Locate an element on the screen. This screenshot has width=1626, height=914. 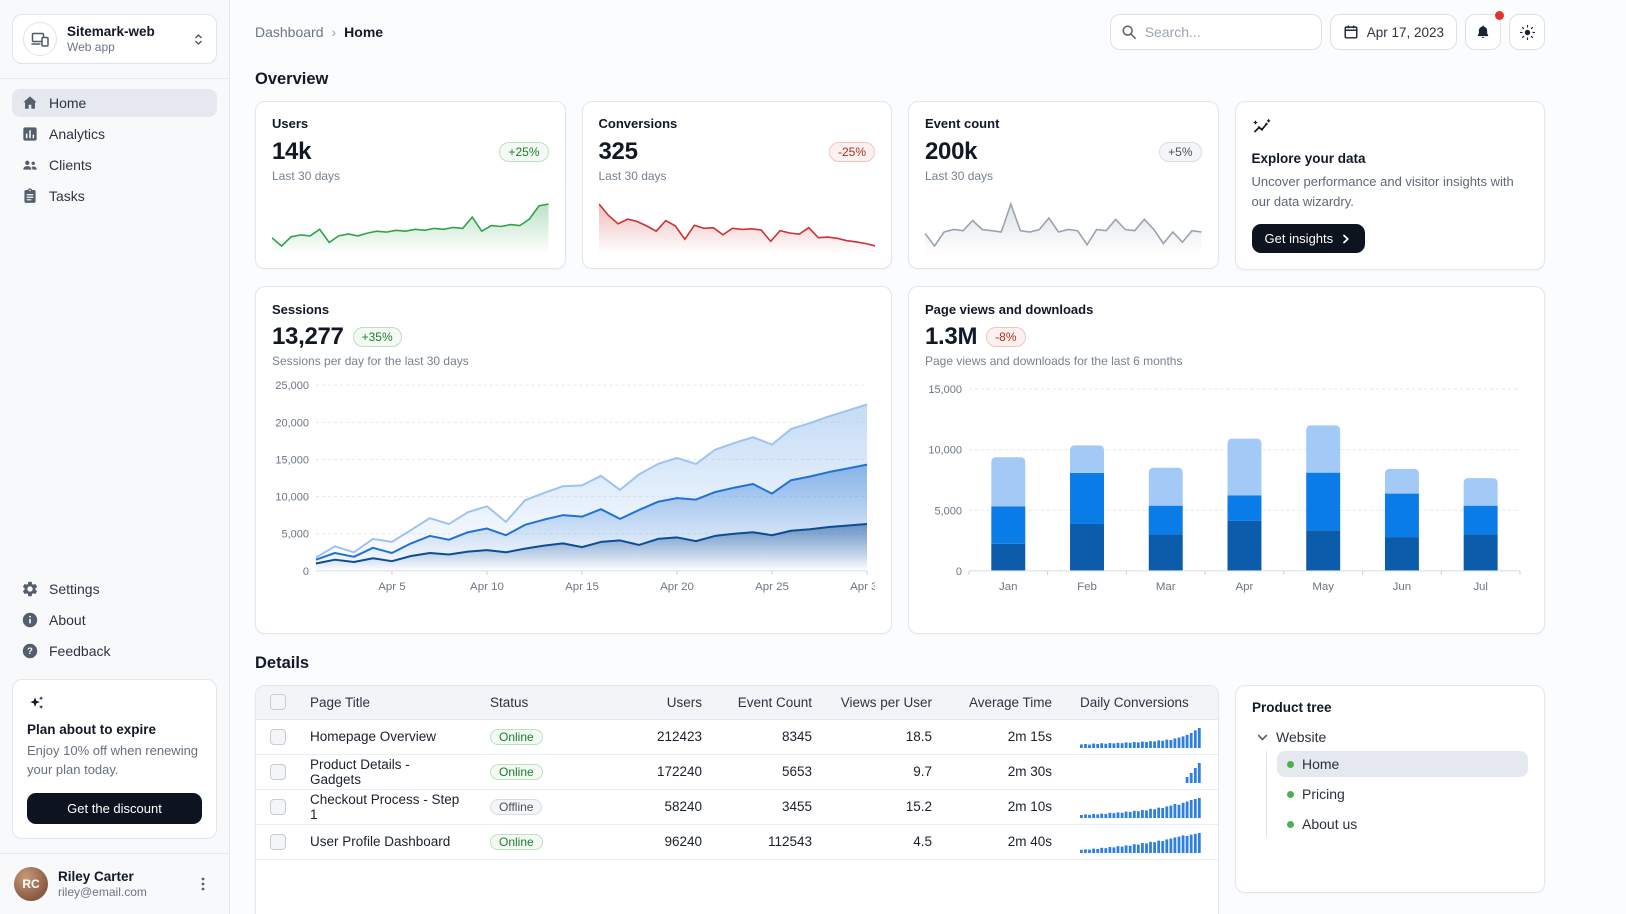
stat-card-value: 325 is located at coordinates (618, 151).